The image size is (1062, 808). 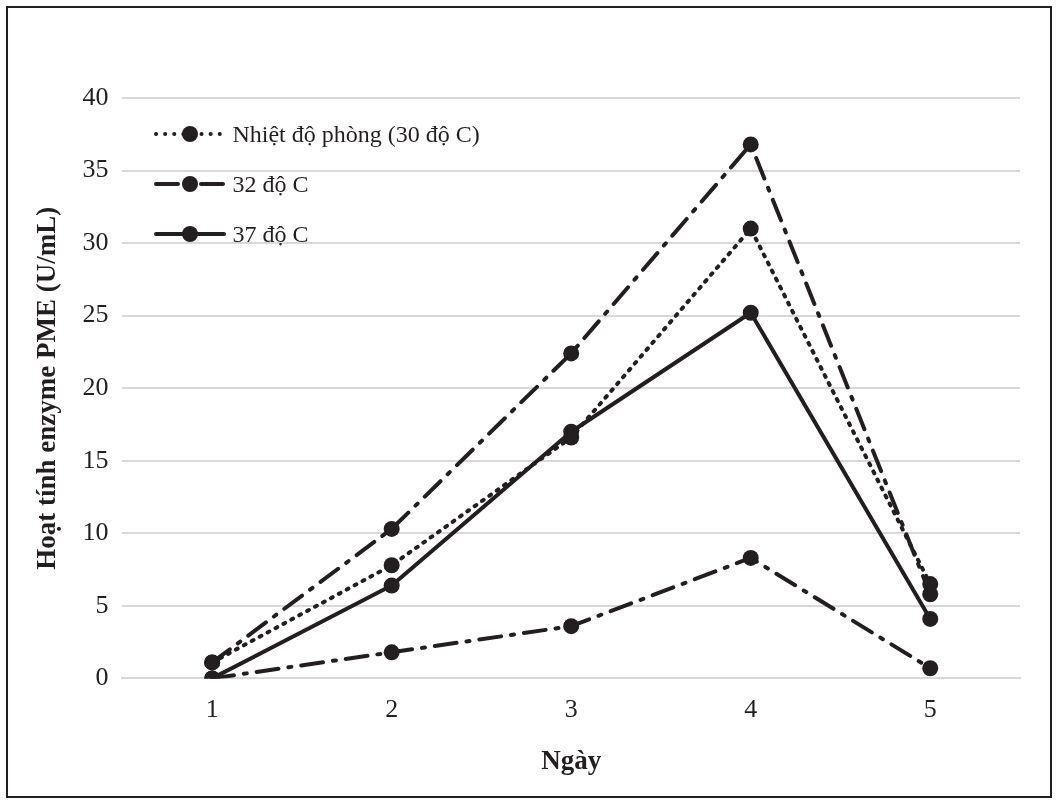 What do you see at coordinates (571, 708) in the screenshot?
I see `x-tick-label: 3` at bounding box center [571, 708].